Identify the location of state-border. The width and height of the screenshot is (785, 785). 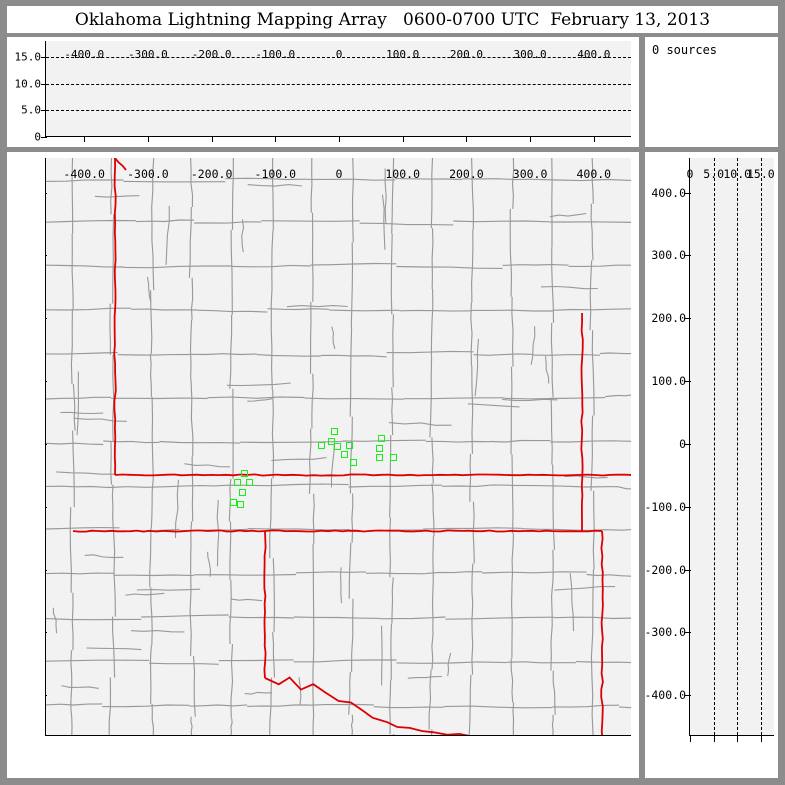
(115, 317).